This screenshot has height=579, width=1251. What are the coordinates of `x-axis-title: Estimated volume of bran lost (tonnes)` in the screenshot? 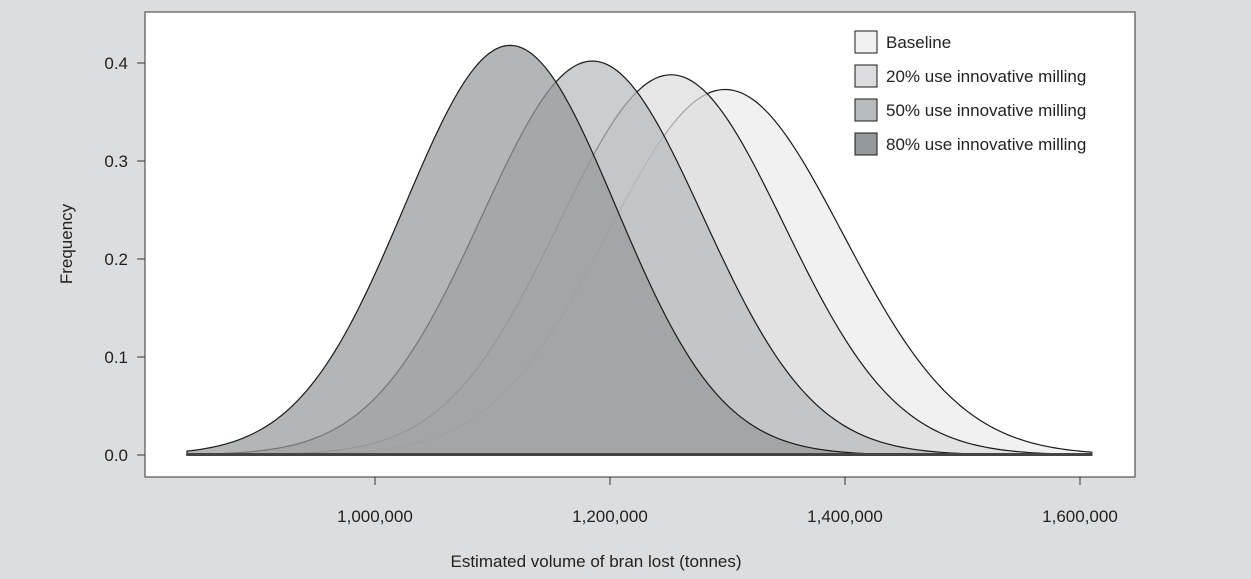 It's located at (595, 561).